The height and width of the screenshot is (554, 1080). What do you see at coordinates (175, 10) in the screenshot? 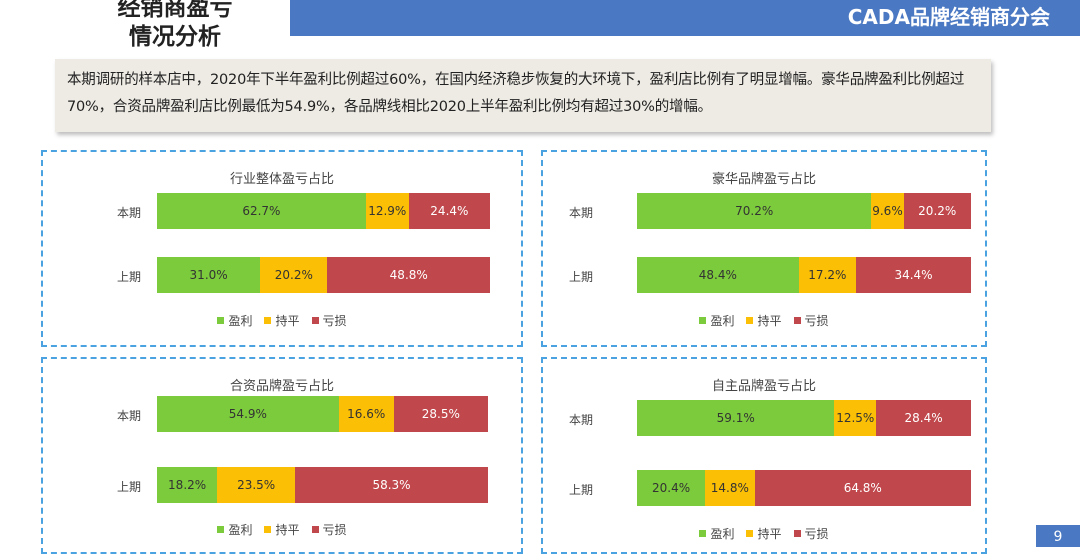
I see `page-title-line1: 经销商盈亏` at bounding box center [175, 10].